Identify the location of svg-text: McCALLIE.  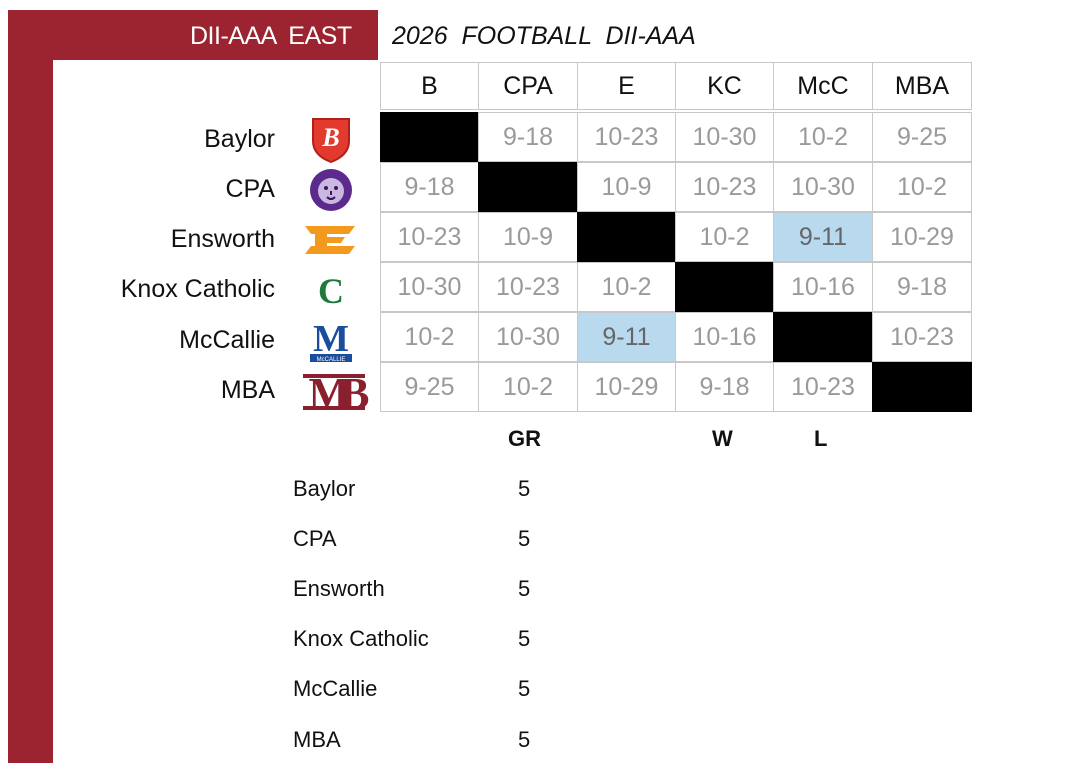
(331, 360).